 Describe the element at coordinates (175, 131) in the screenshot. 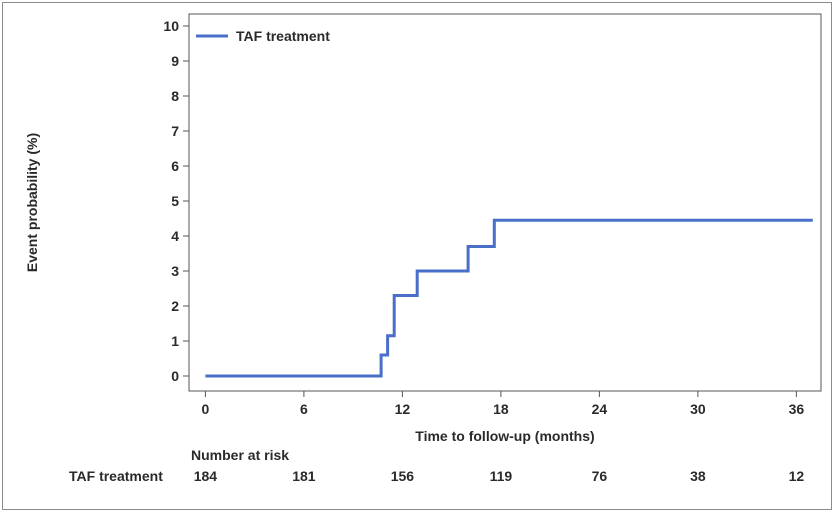

I see `y-tick-label: 7` at that location.